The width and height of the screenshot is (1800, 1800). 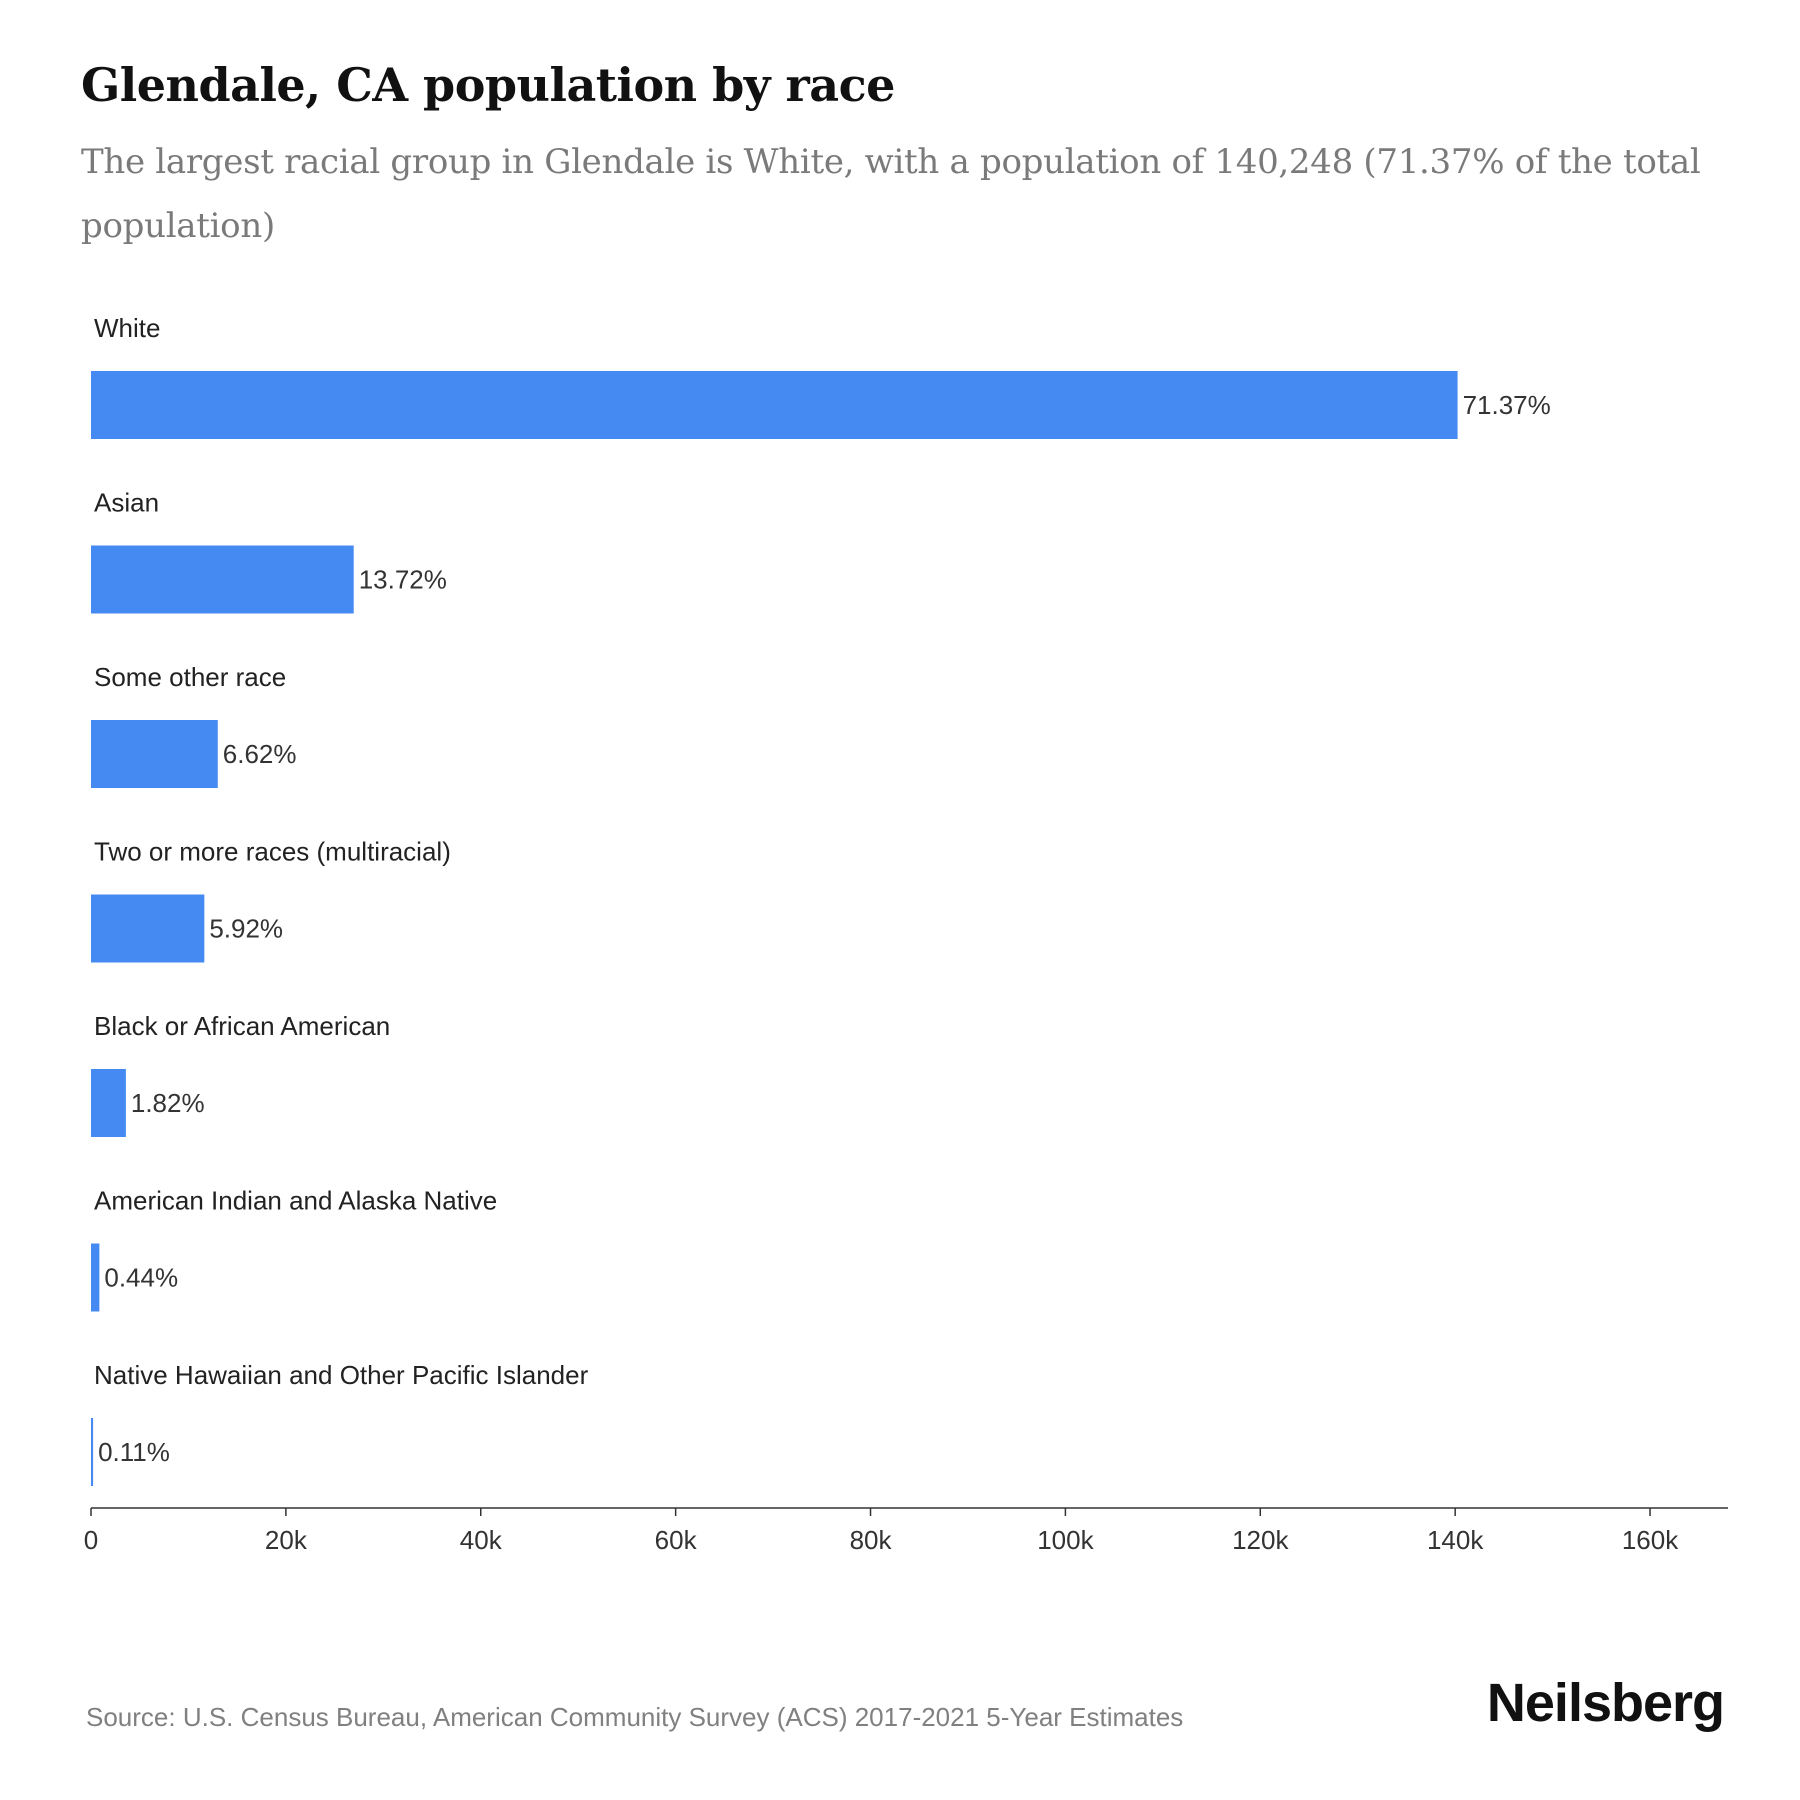 What do you see at coordinates (906, 1531) in the screenshot?
I see `x-axis: 0 20k 40k 60k 80k 100k 120k 140k 160k` at bounding box center [906, 1531].